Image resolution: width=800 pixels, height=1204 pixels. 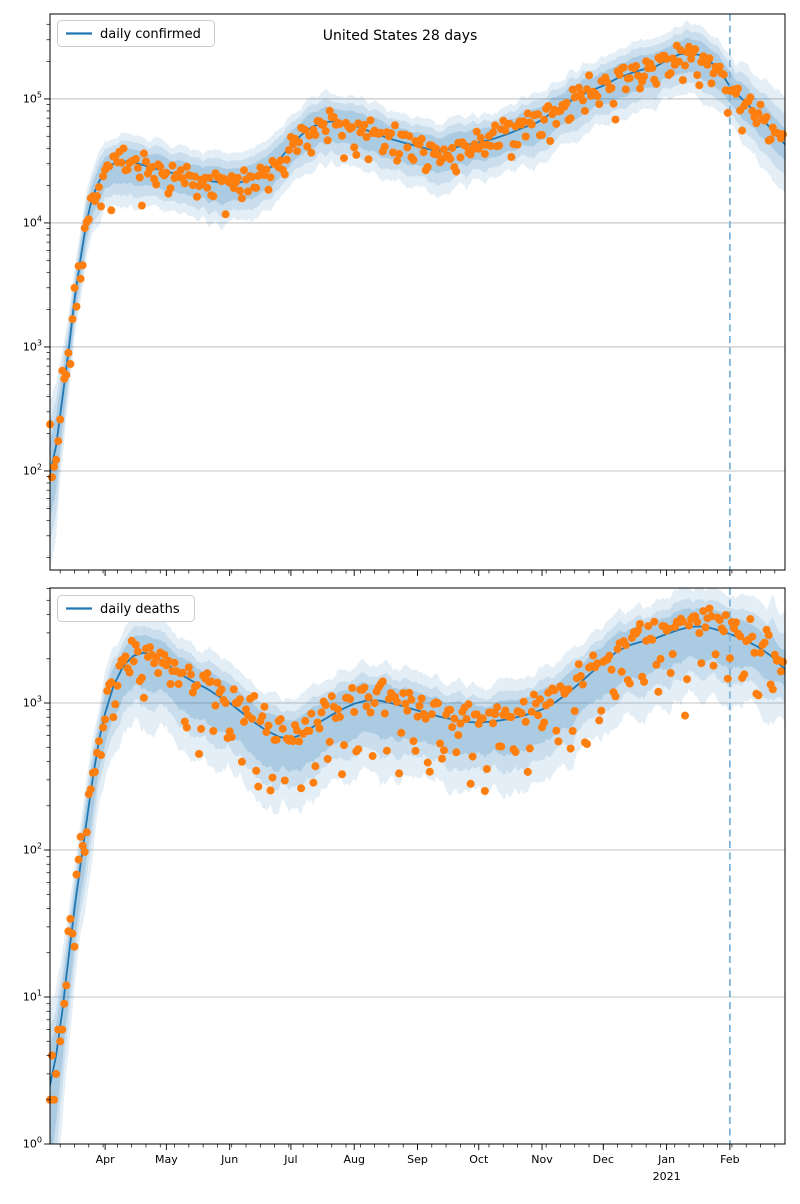 What do you see at coordinates (666, 1159) in the screenshot?
I see `x-tick-label: Jan` at bounding box center [666, 1159].